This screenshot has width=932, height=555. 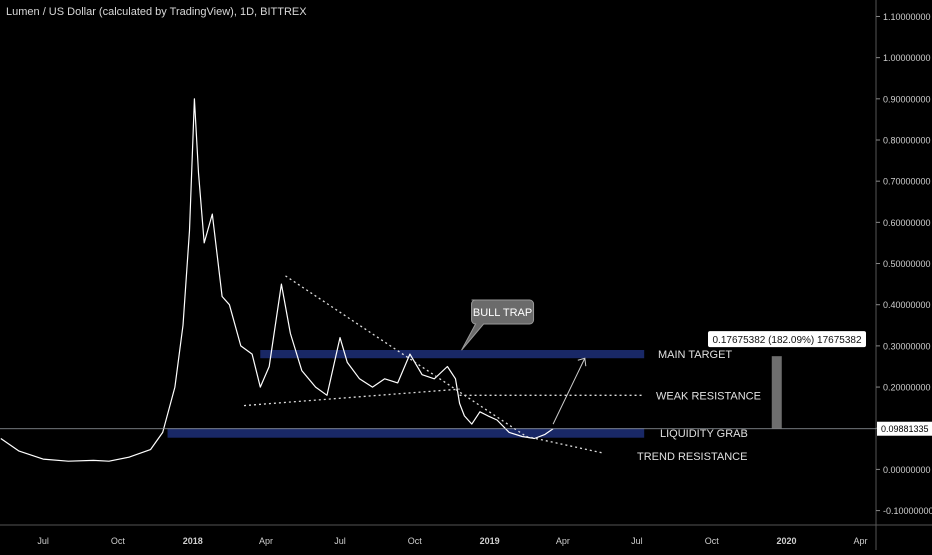 I want to click on y-tick-label: 0.50000000, so click(x=907, y=264).